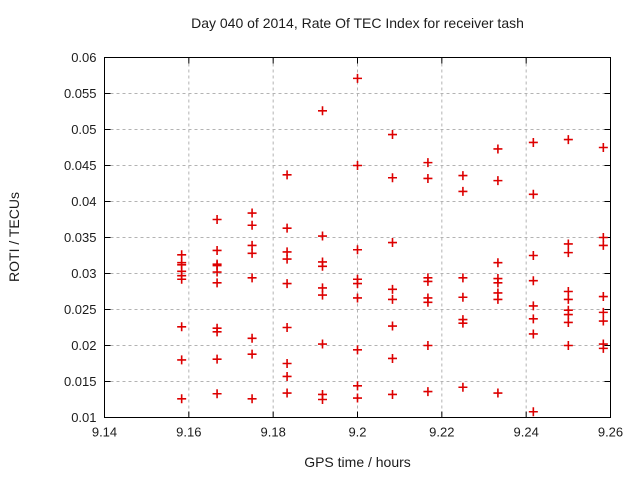 The width and height of the screenshot is (640, 480). Describe the element at coordinates (80, 309) in the screenshot. I see `svg-text: 0.025` at that location.